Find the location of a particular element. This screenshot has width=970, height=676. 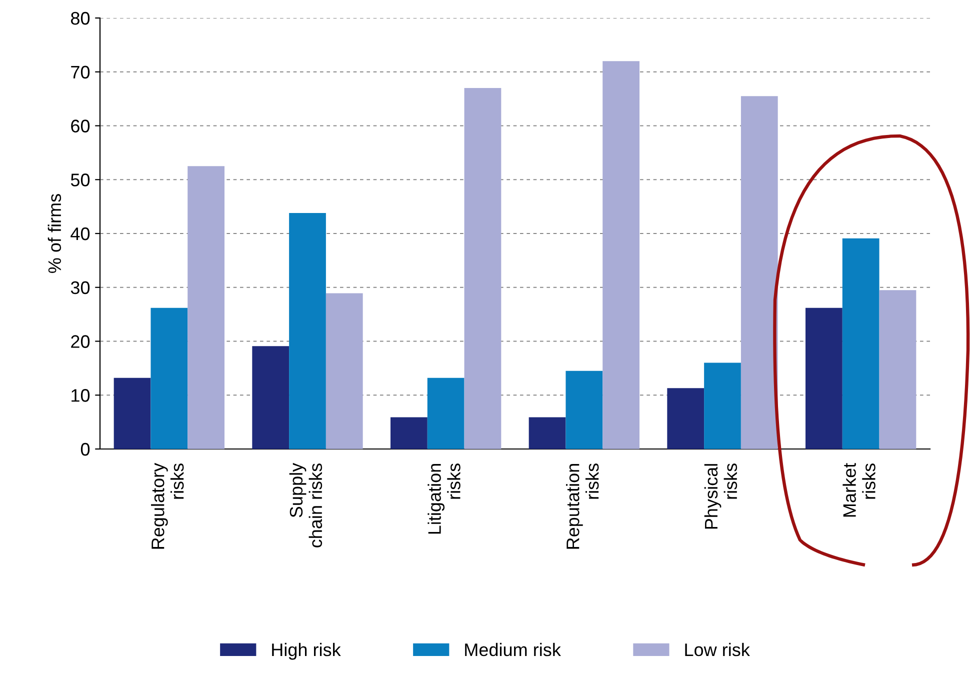

legend-label: High risk is located at coordinates (306, 651).